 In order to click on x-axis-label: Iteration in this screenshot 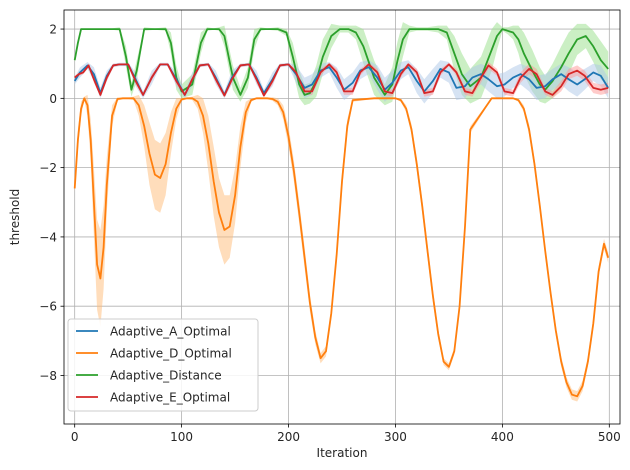, I will do `click(342, 453)`.